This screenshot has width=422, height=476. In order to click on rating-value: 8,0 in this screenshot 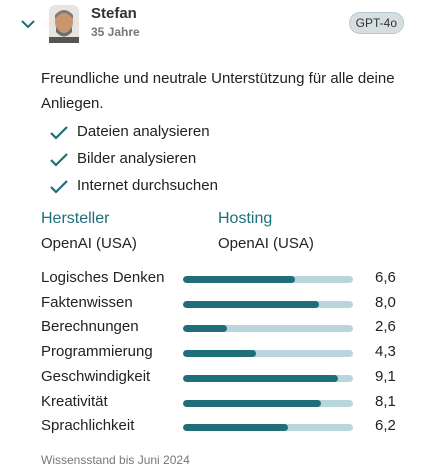, I will do `click(385, 302)`.